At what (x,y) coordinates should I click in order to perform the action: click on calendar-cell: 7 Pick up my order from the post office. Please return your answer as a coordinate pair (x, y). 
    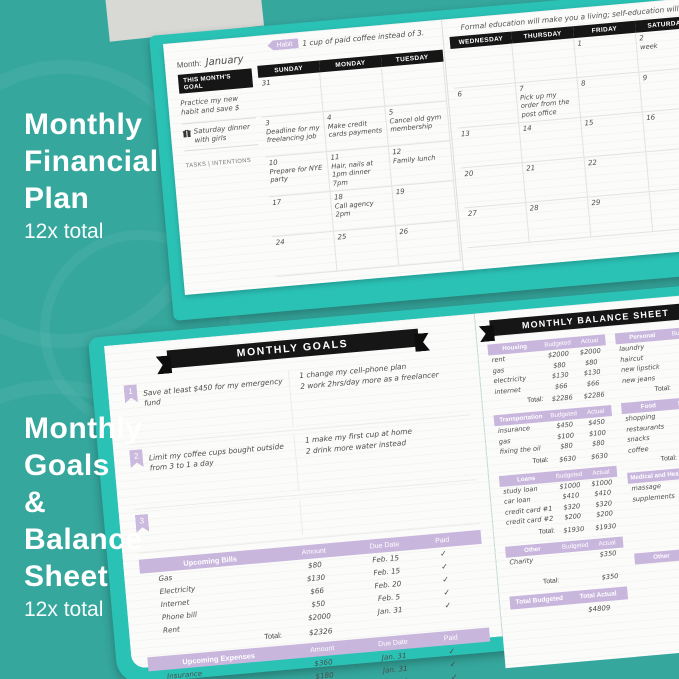
    Looking at the image, I should click on (548, 100).